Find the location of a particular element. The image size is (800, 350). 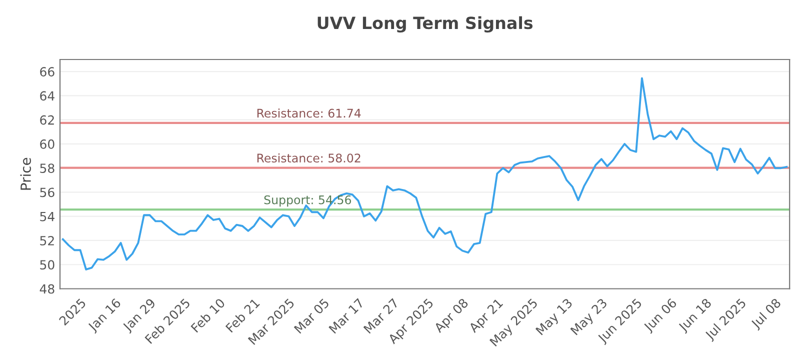

y-tick-label: 66 is located at coordinates (47, 71).